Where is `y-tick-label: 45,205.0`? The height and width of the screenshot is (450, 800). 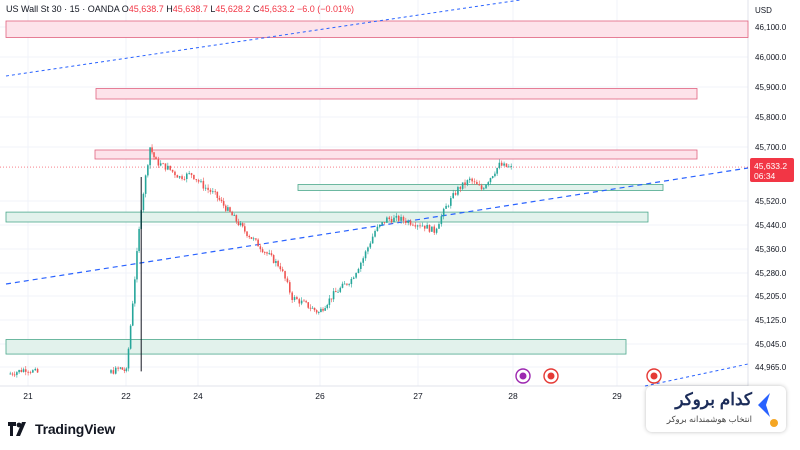 y-tick-label: 45,205.0 is located at coordinates (771, 296).